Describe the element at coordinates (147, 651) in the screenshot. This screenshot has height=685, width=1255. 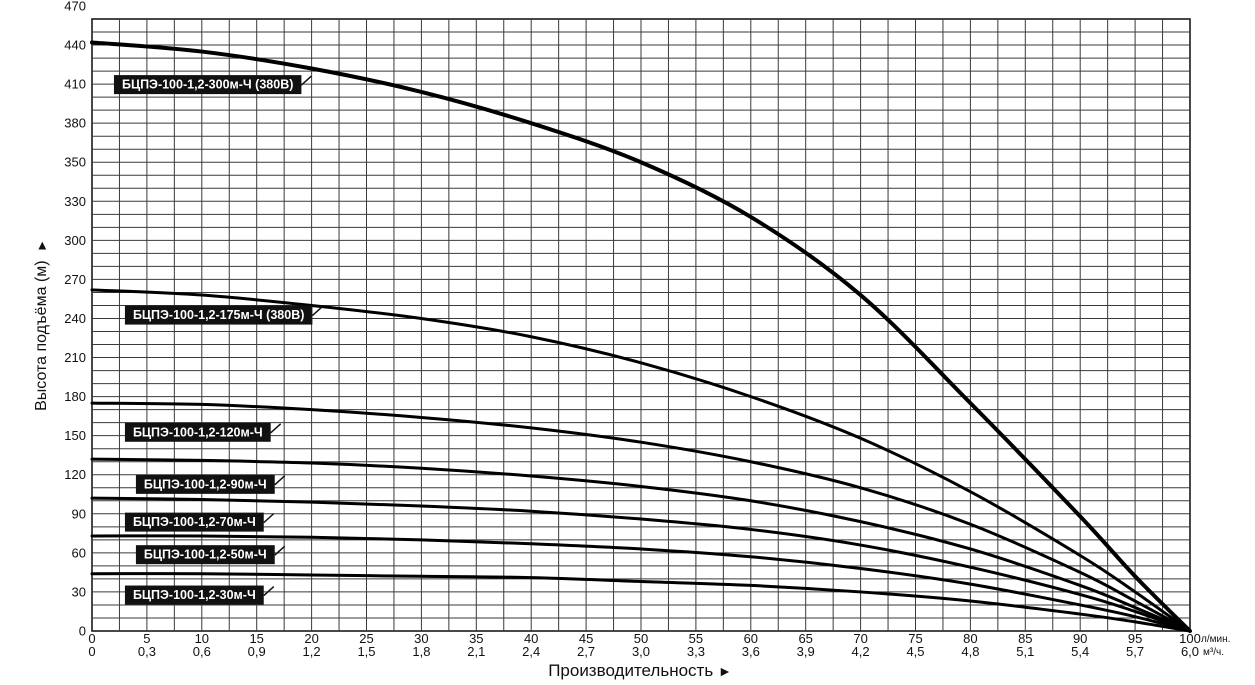
I see `x-tick-label-secondary: 0,3` at that location.